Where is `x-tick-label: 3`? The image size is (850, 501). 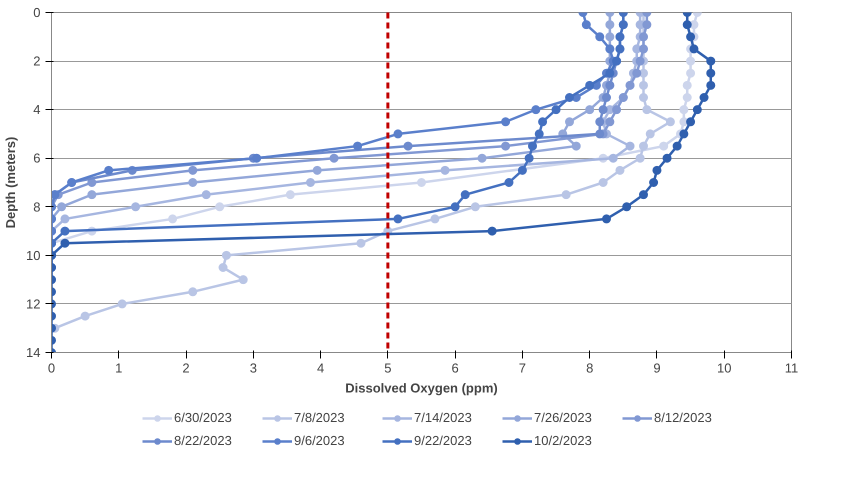
x-tick-label: 3 is located at coordinates (253, 368).